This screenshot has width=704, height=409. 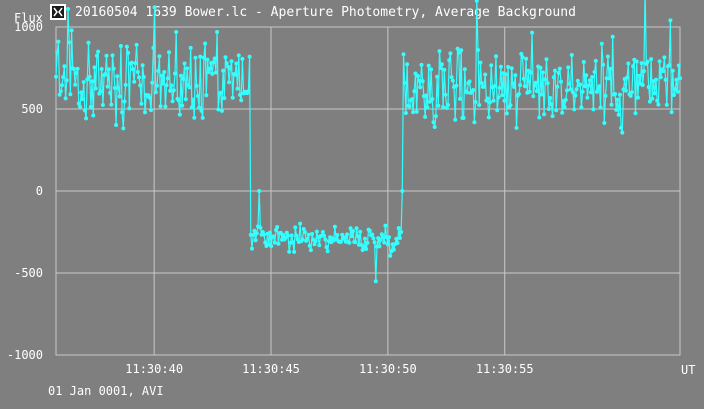 I want to click on x-tick-label: 11:30:45, so click(x=271, y=369).